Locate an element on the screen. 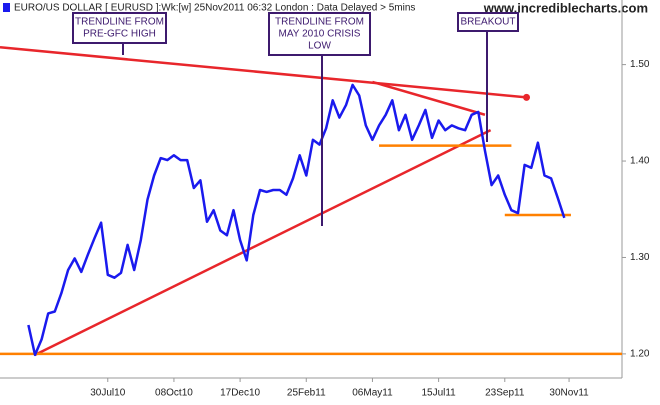  annotation-text: PRE-GFC HIGH is located at coordinates (119, 34).